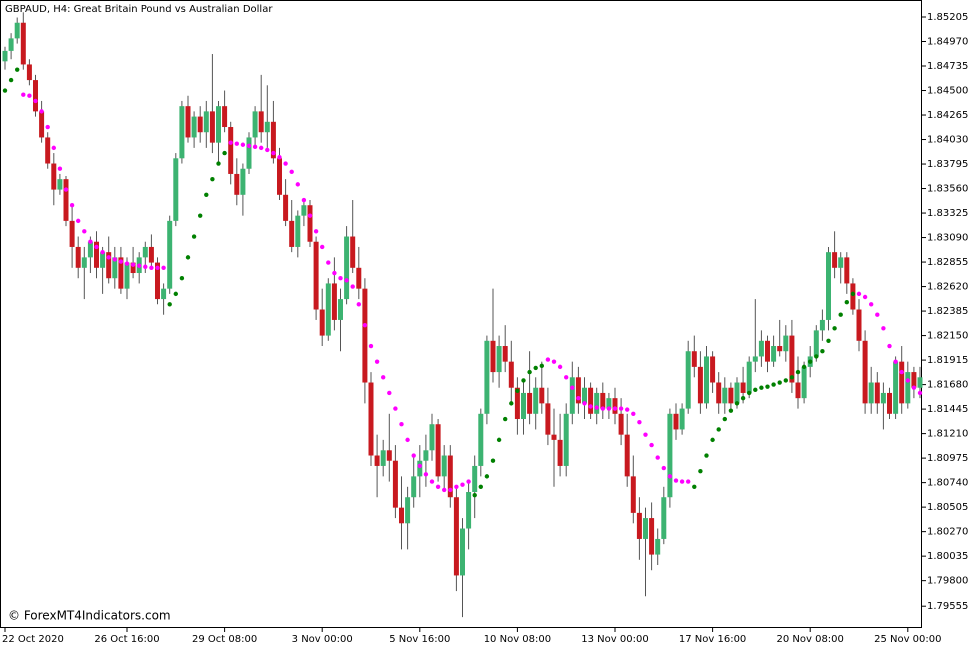  Describe the element at coordinates (809, 639) in the screenshot. I see `x-tick-label: 20 Nov 08:00` at that location.